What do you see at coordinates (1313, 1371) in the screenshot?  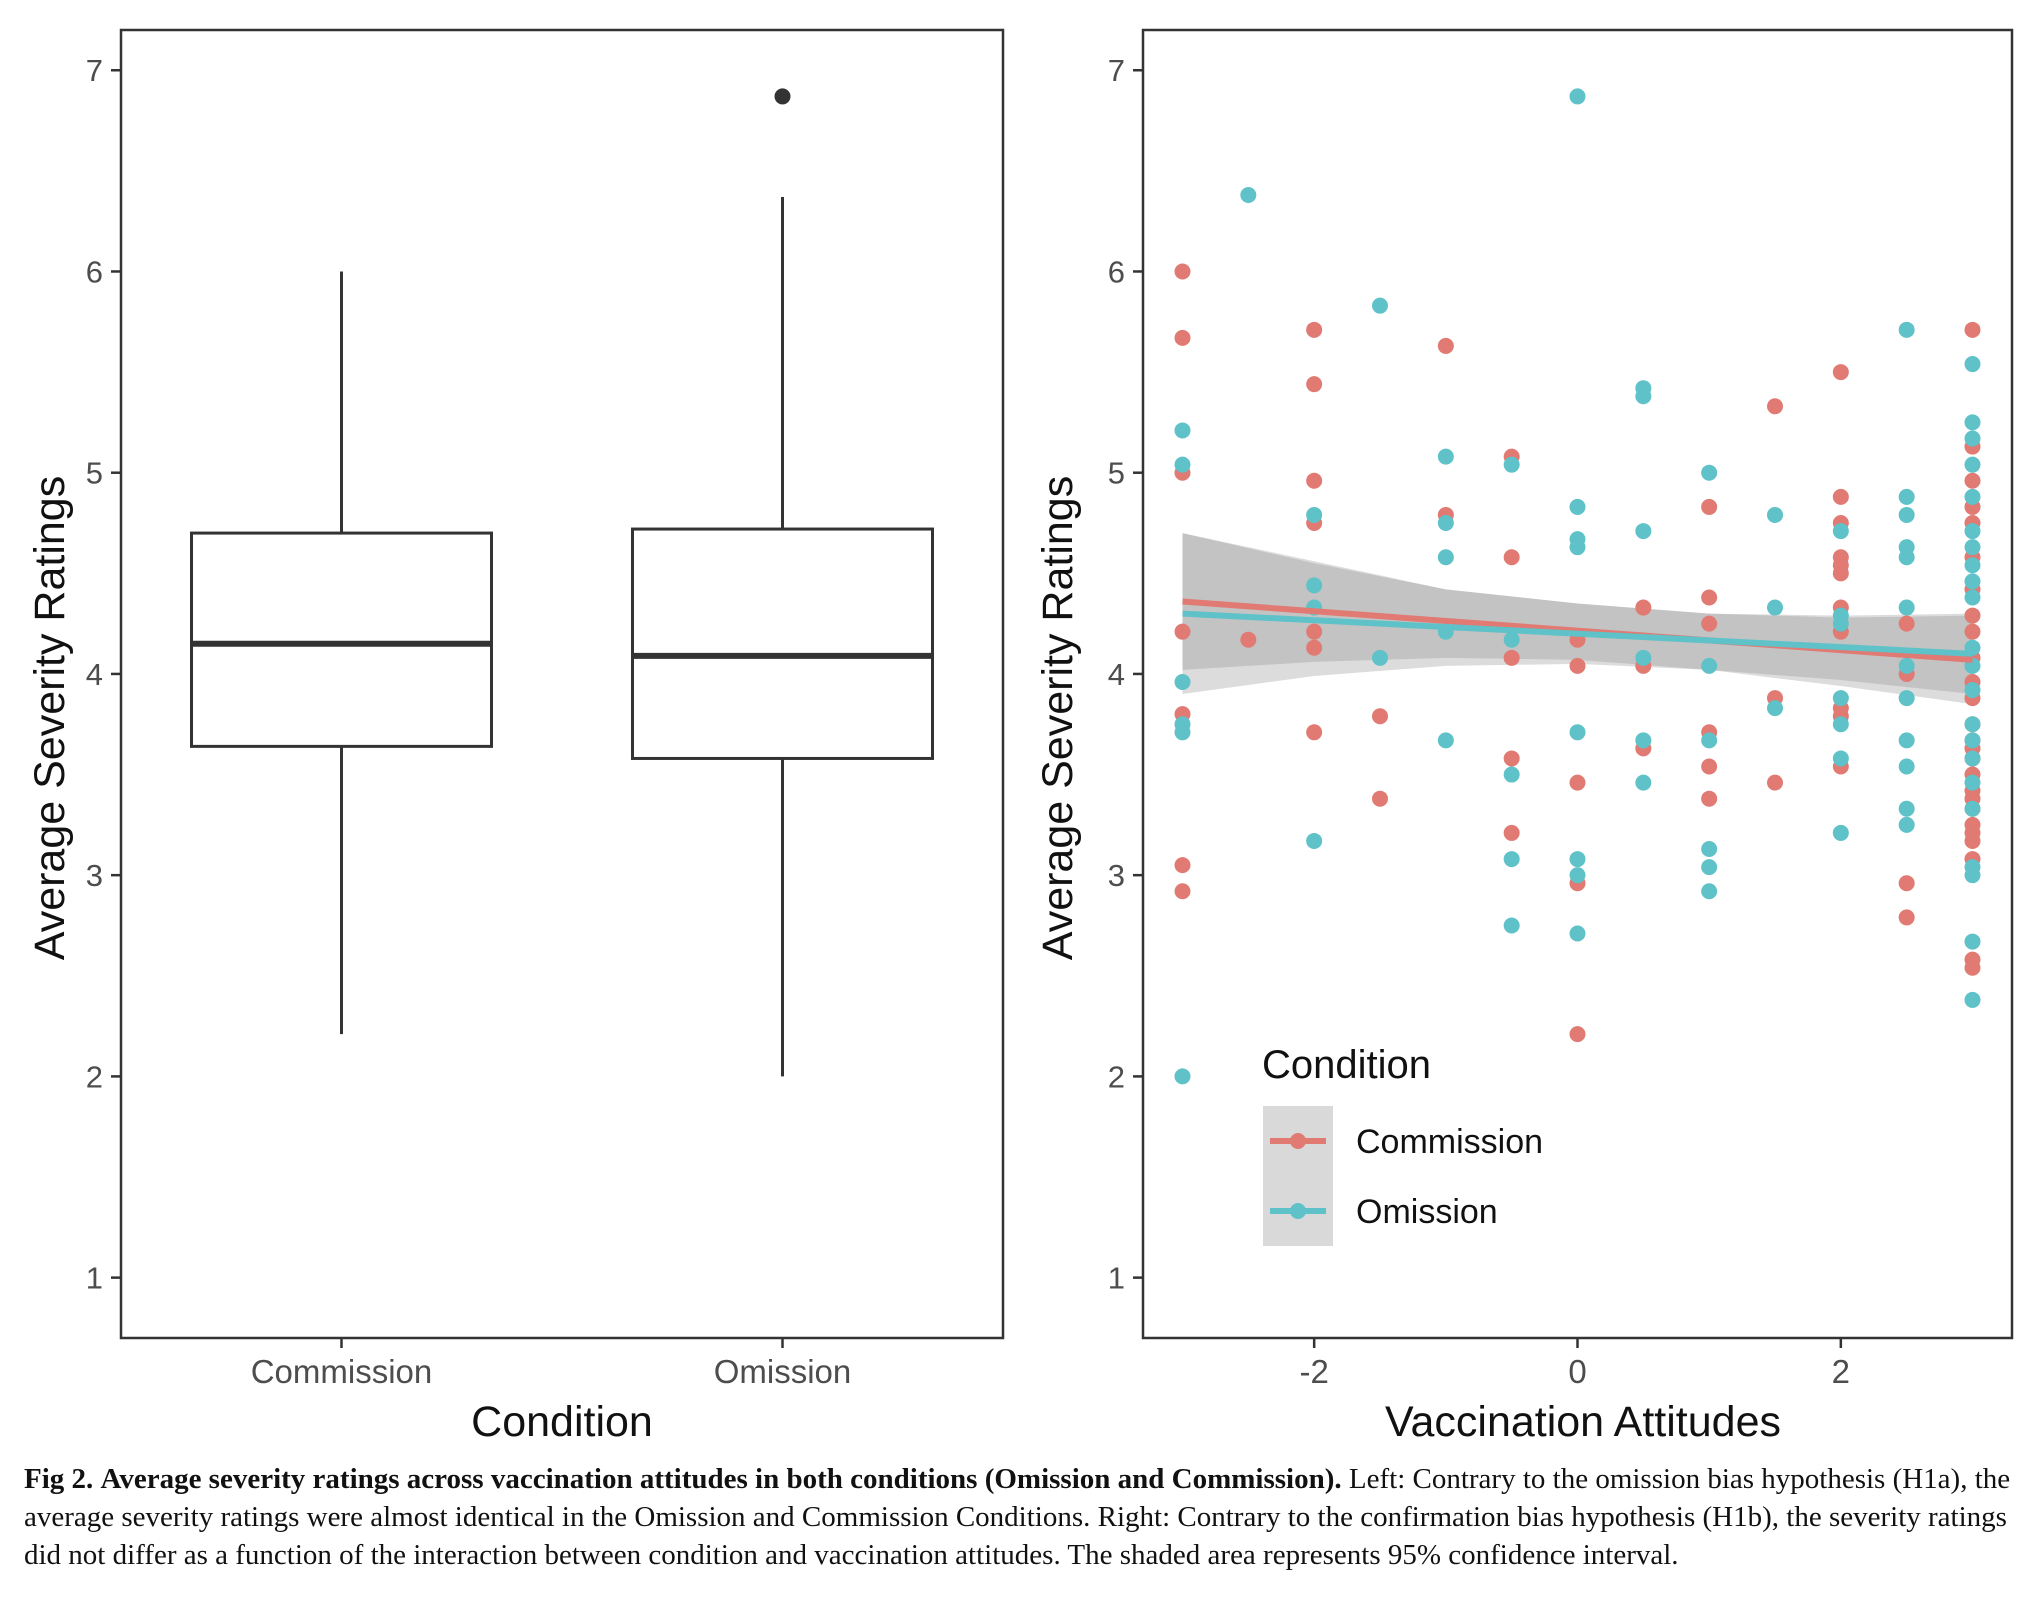 I see `right-x-tick-label: -2` at bounding box center [1313, 1371].